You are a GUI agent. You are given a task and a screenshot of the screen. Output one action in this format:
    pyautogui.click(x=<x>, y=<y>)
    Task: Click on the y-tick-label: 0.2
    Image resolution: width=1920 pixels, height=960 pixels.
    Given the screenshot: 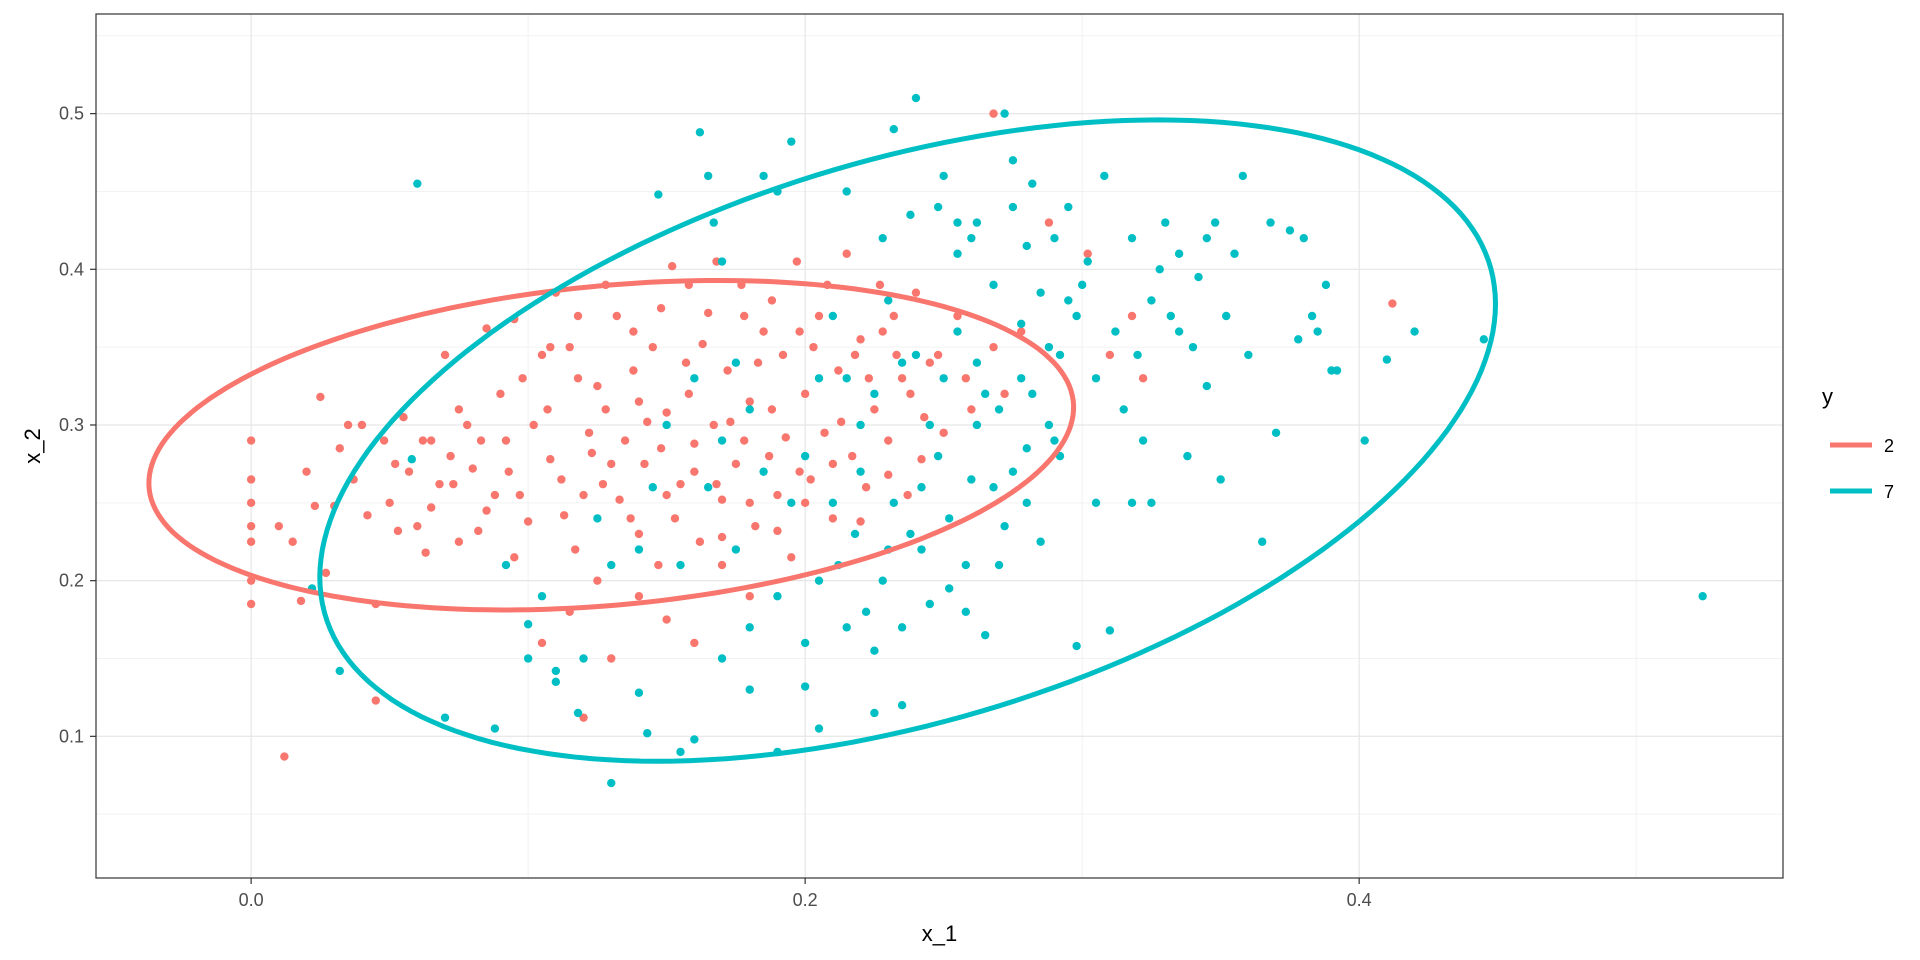 What is the action you would take?
    pyautogui.click(x=71, y=581)
    